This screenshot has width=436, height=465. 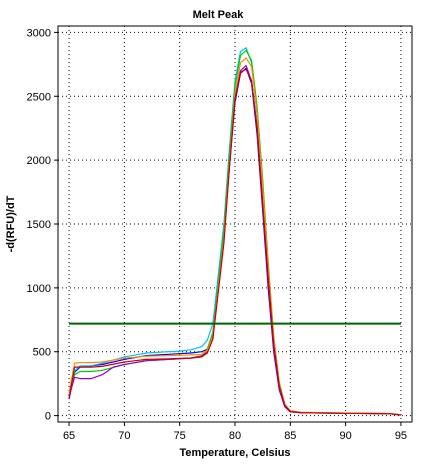 I want to click on chart-title: Melt Peak, so click(x=219, y=15).